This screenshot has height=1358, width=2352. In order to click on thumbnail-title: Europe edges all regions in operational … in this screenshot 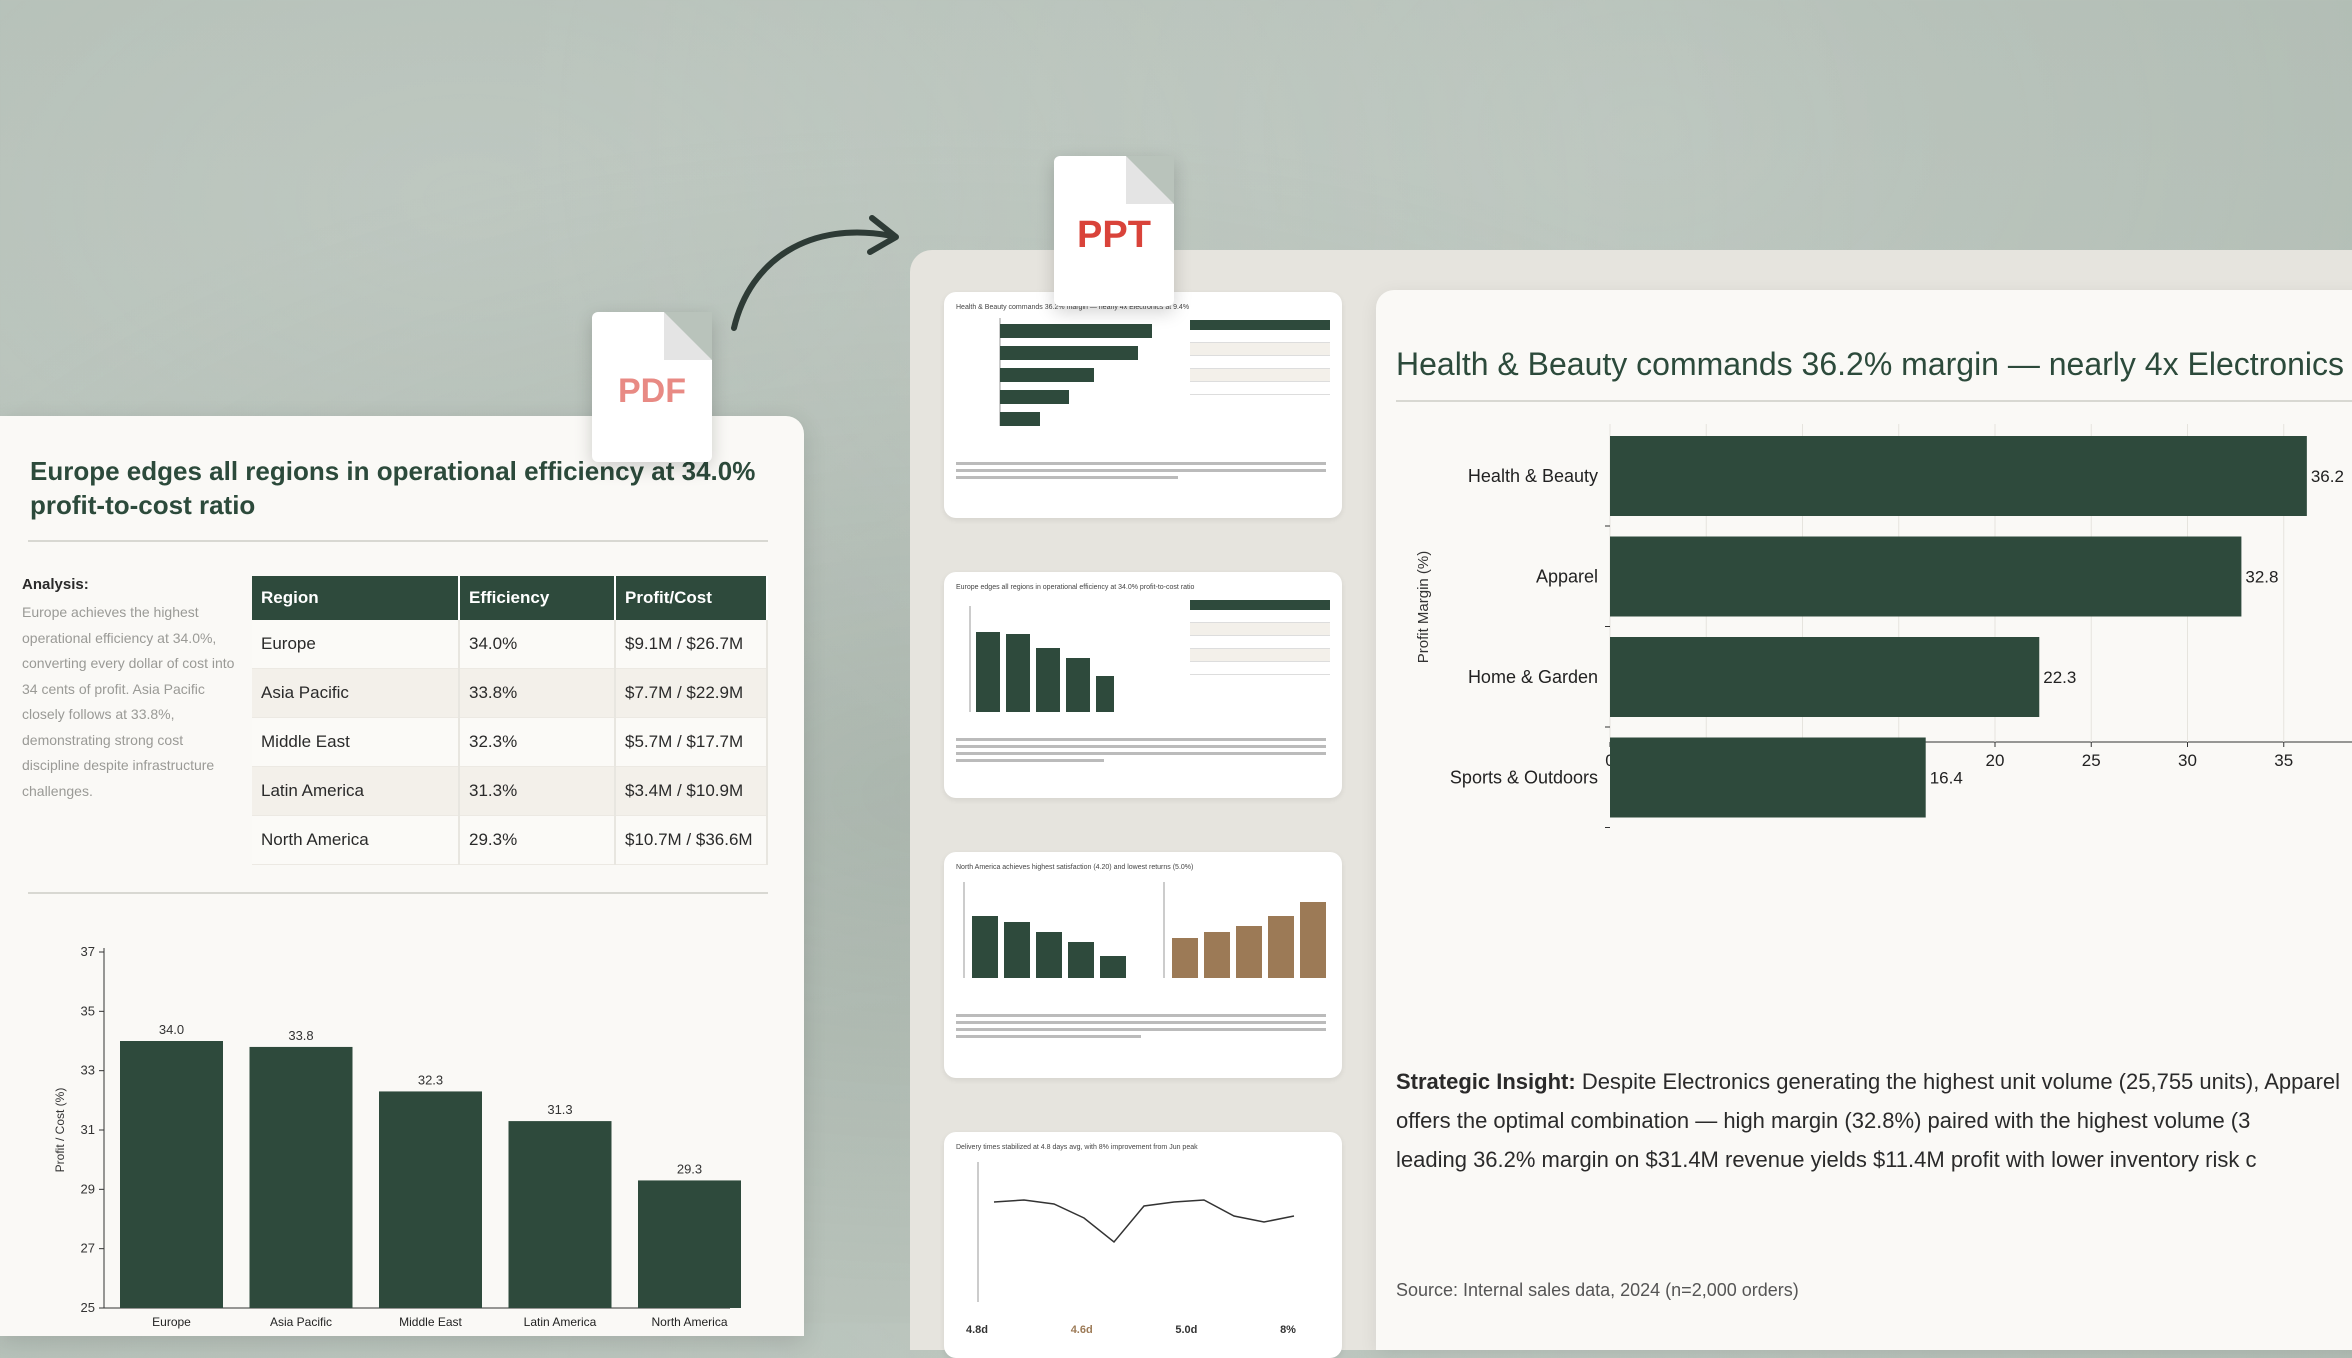, I will do `click(1075, 587)`.